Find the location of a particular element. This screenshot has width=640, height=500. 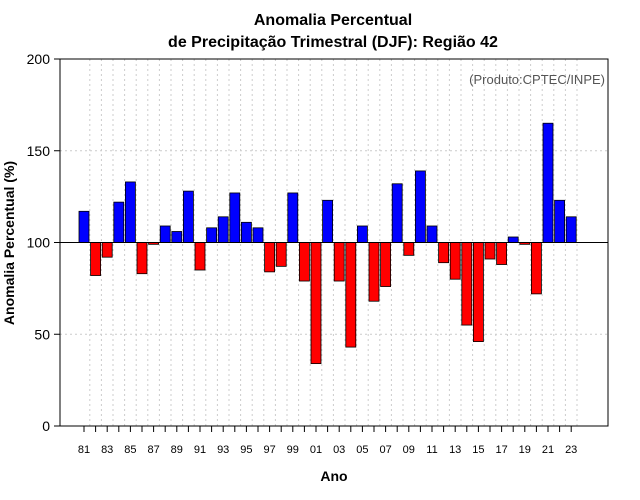

x-tick-label: 85 is located at coordinates (130, 450).